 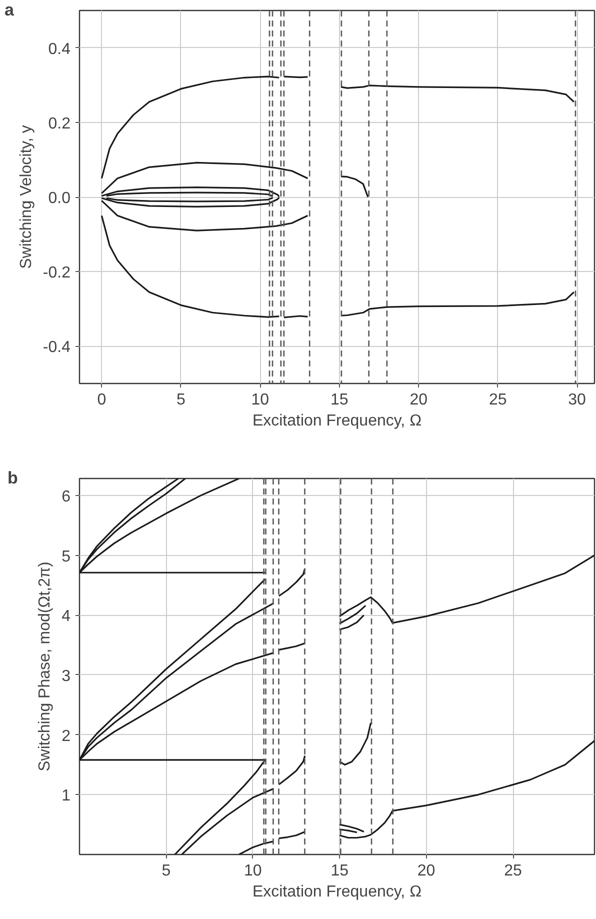 What do you see at coordinates (66, 796) in the screenshot?
I see `y-tick-label: 1` at bounding box center [66, 796].